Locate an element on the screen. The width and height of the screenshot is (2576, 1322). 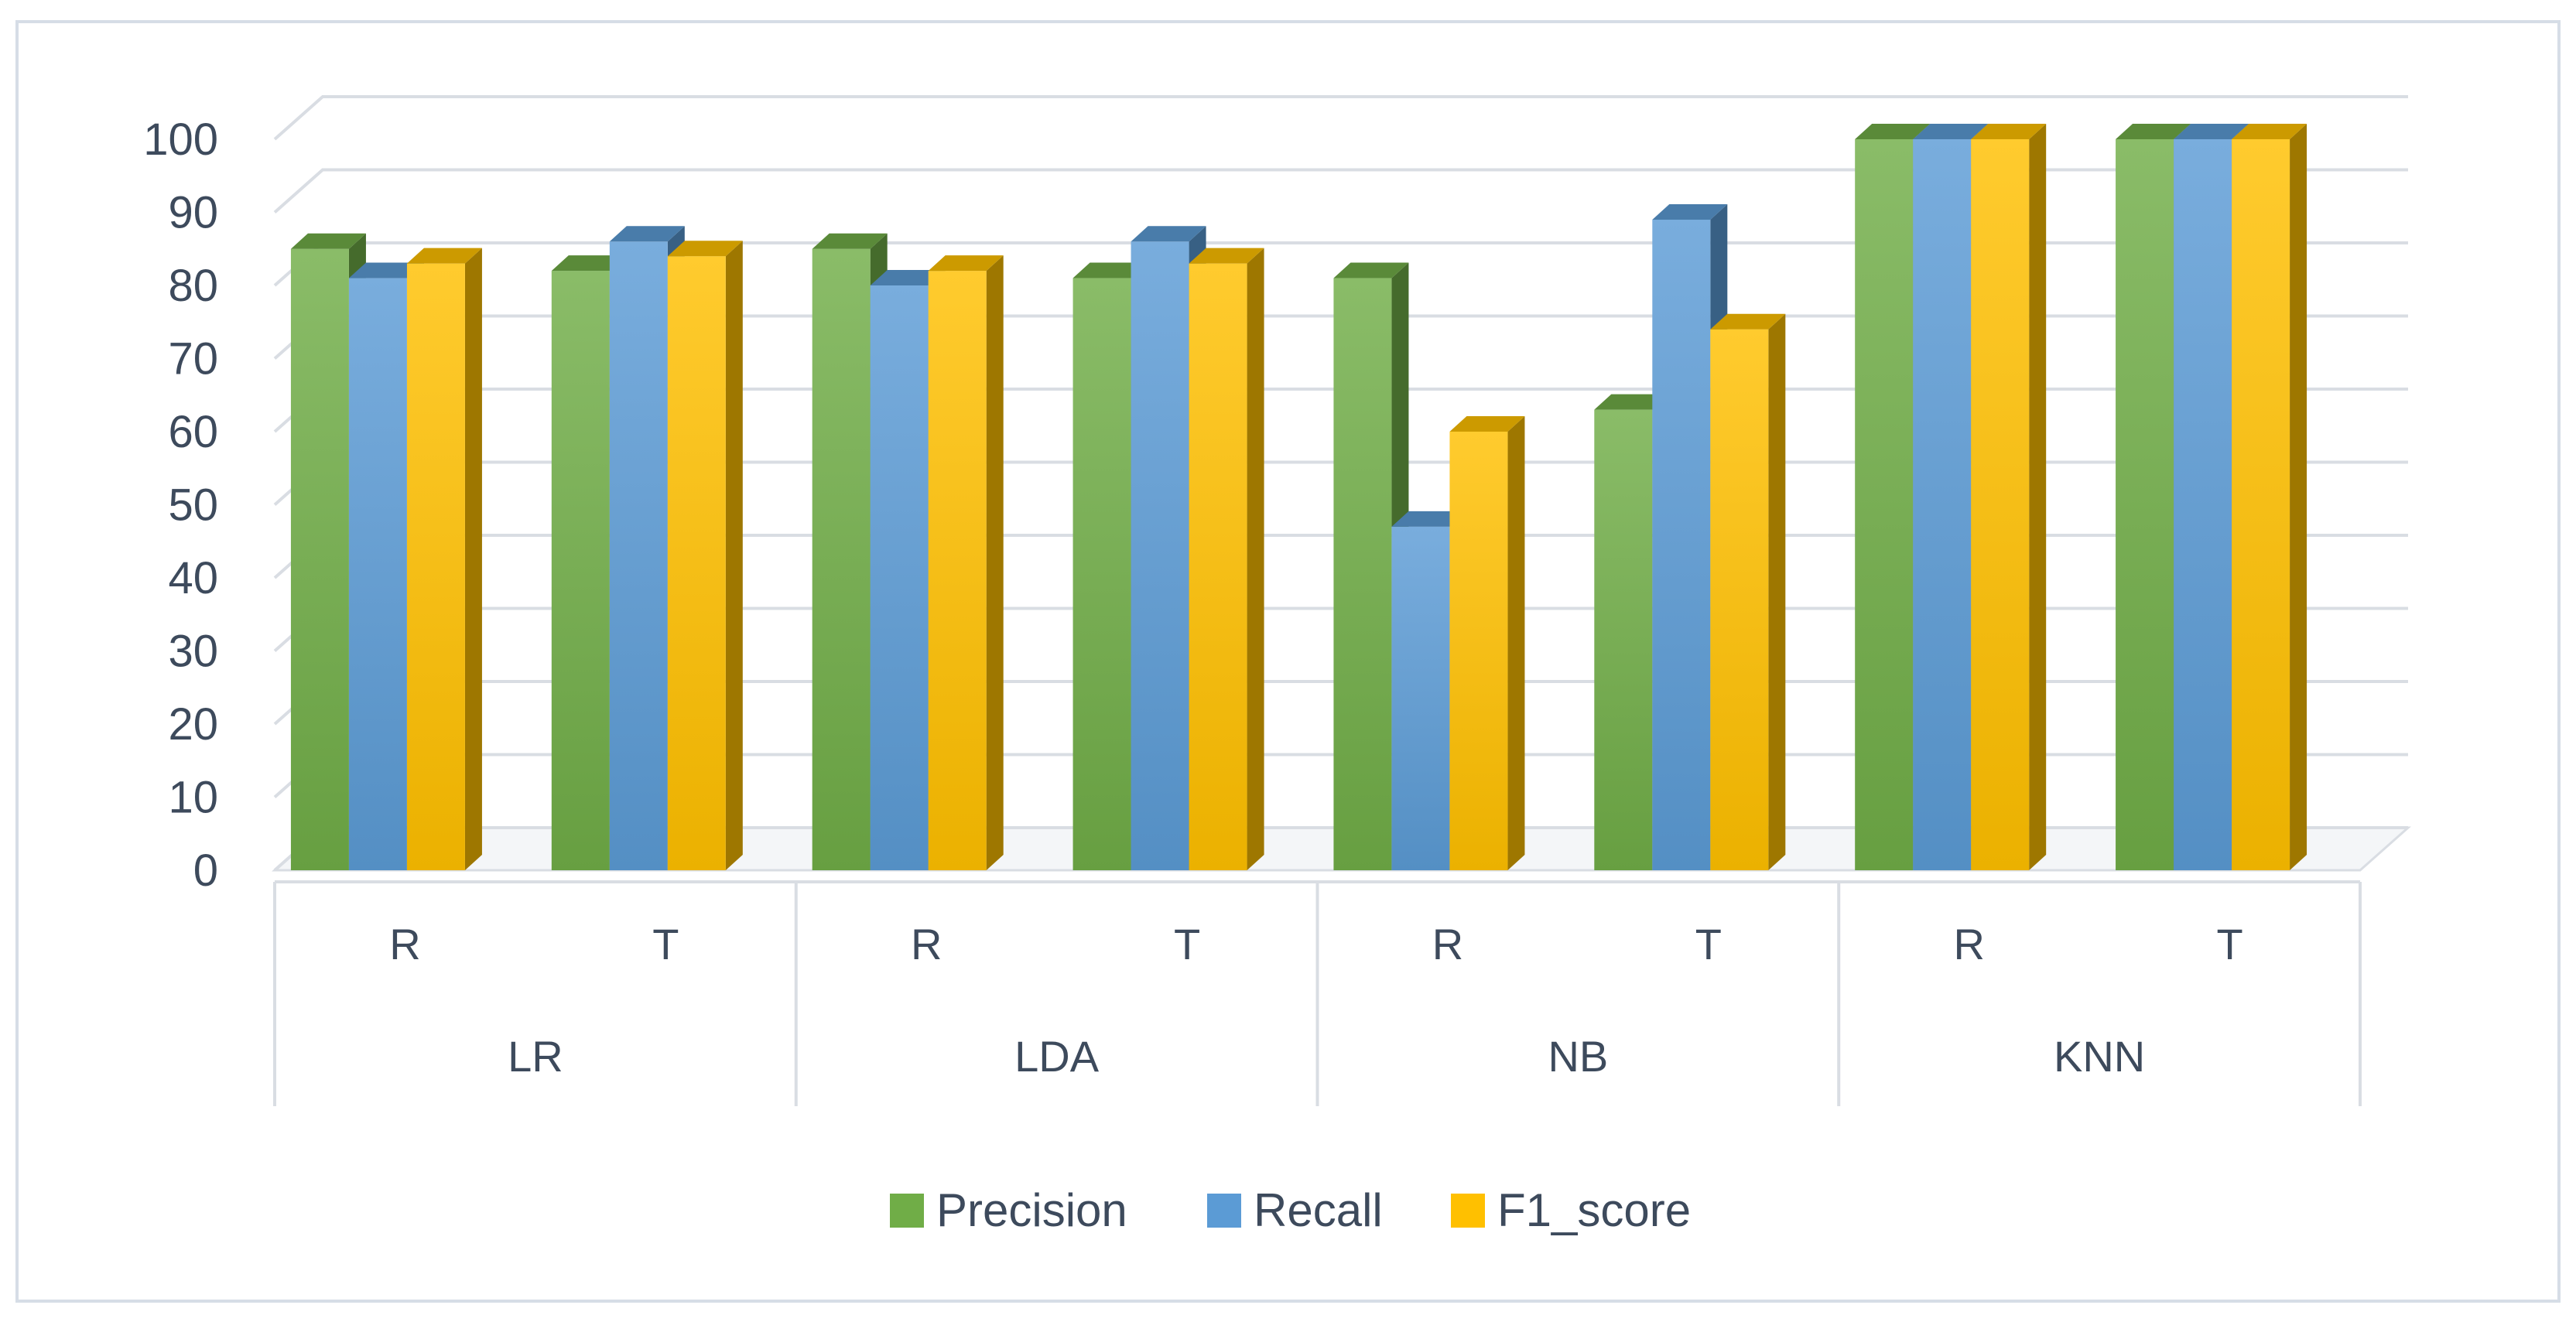
legend-item: F1_score is located at coordinates (1571, 1210).